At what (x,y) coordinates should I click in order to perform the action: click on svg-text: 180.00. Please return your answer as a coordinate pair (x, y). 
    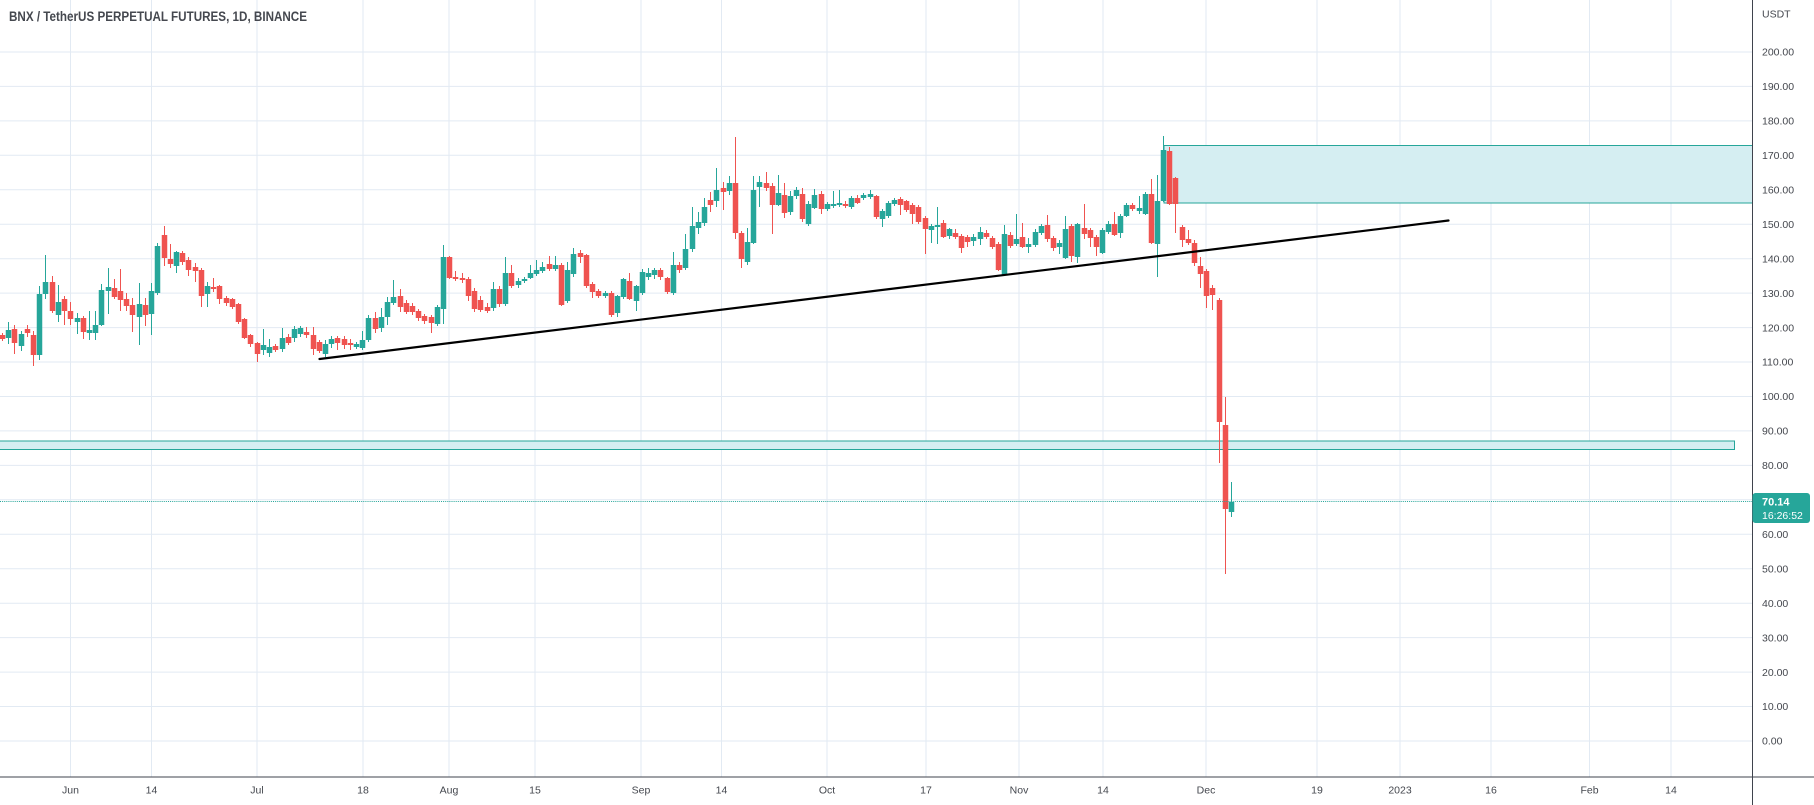
    Looking at the image, I should click on (1778, 122).